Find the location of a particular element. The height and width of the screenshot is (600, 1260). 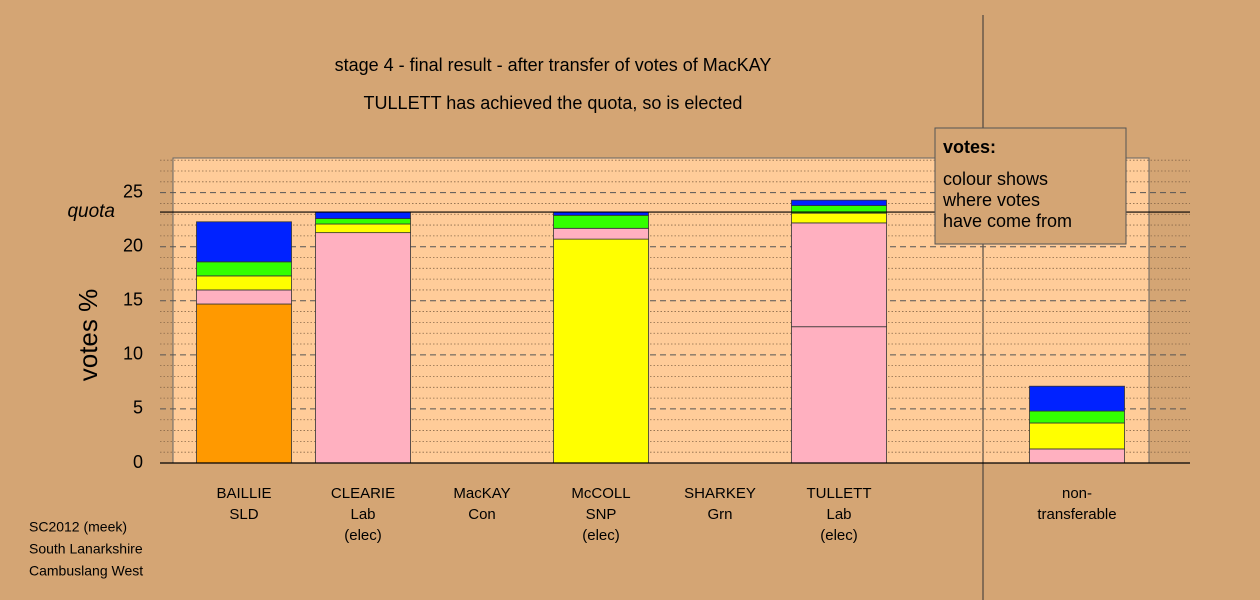

y-tick-label: 25 is located at coordinates (133, 191).